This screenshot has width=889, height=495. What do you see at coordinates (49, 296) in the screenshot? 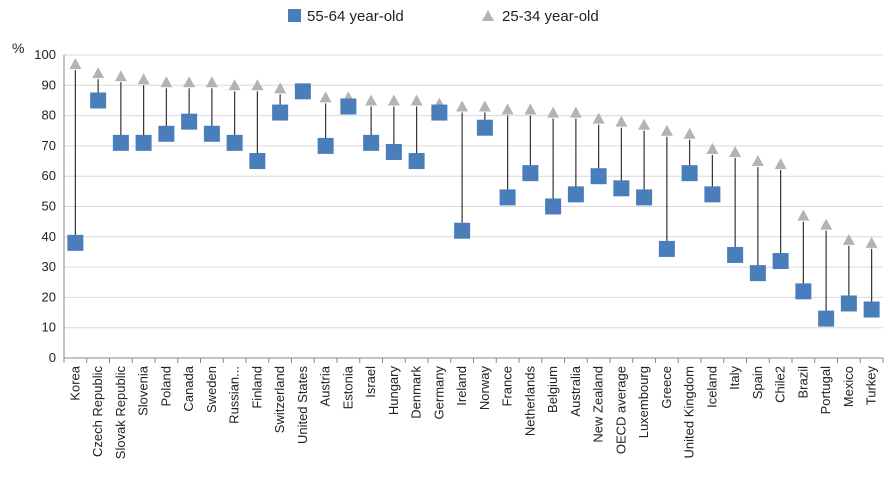
I see `y-tick-label: 20` at bounding box center [49, 296].